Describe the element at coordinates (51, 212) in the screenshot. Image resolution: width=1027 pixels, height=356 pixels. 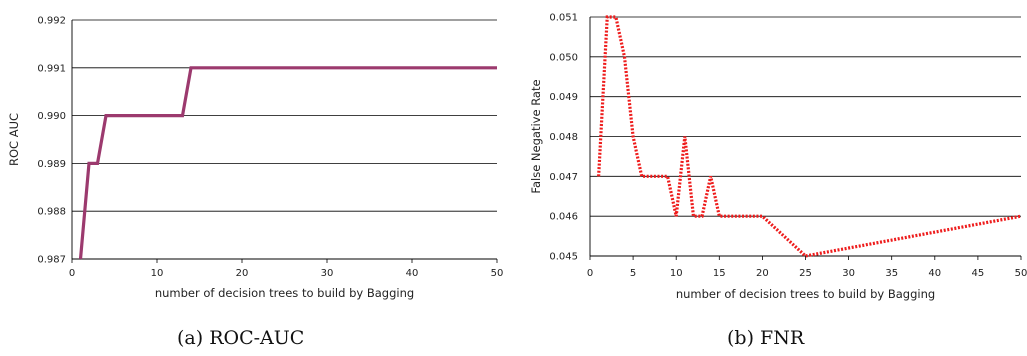
I see `y-tick-label: 0.988` at that location.